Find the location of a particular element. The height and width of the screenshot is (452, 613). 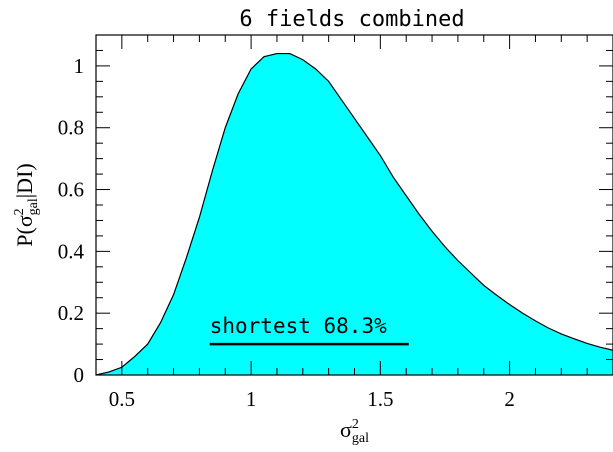

interval-label: shortest 68.3% is located at coordinates (298, 326).